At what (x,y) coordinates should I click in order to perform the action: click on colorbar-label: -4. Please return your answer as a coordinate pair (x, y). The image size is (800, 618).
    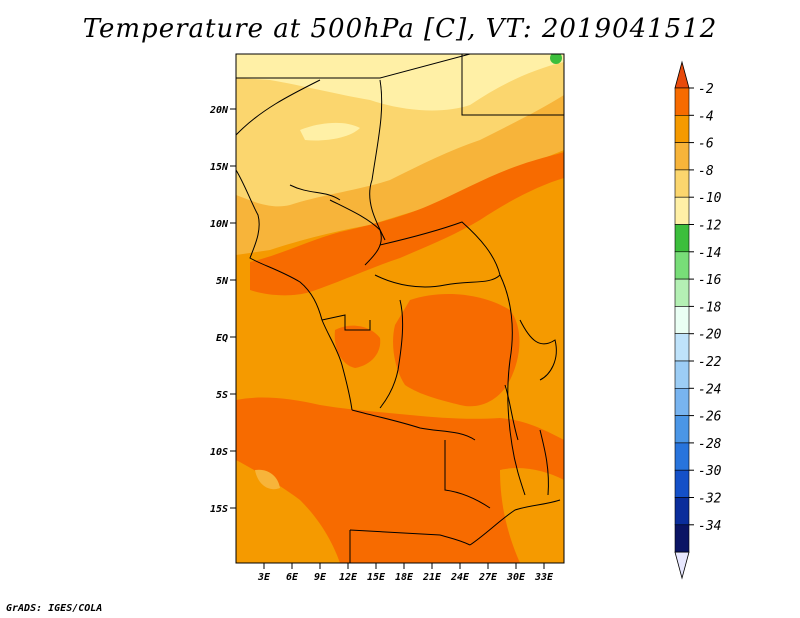
    Looking at the image, I should click on (706, 116).